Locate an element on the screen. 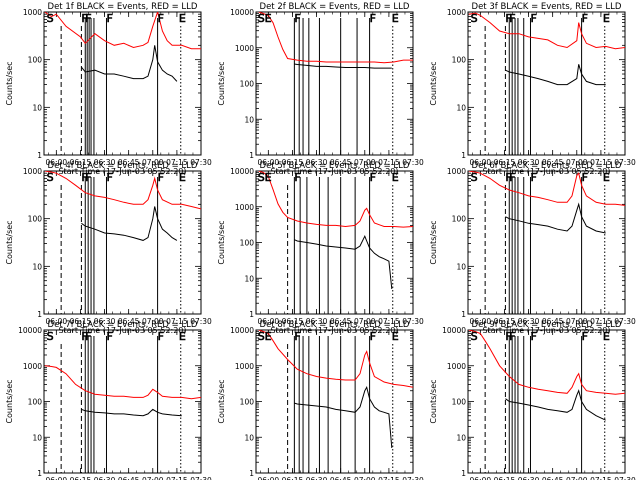 The height and width of the screenshot is (480, 640). chart-3-x-tick-label: 06:15 is located at coordinates (505, 162).